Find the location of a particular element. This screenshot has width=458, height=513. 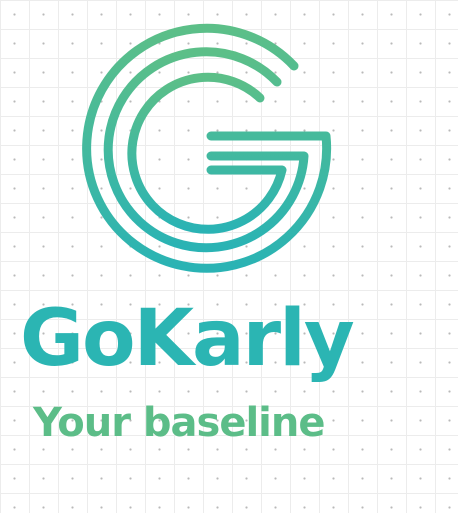

brand-name: GoKarly is located at coordinates (187, 339).